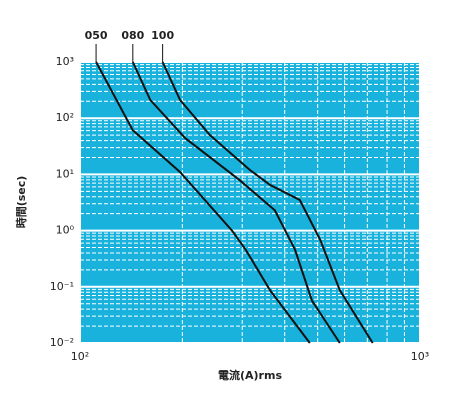  Describe the element at coordinates (65, 61) in the screenshot. I see `y-tick-label: 10³` at that location.